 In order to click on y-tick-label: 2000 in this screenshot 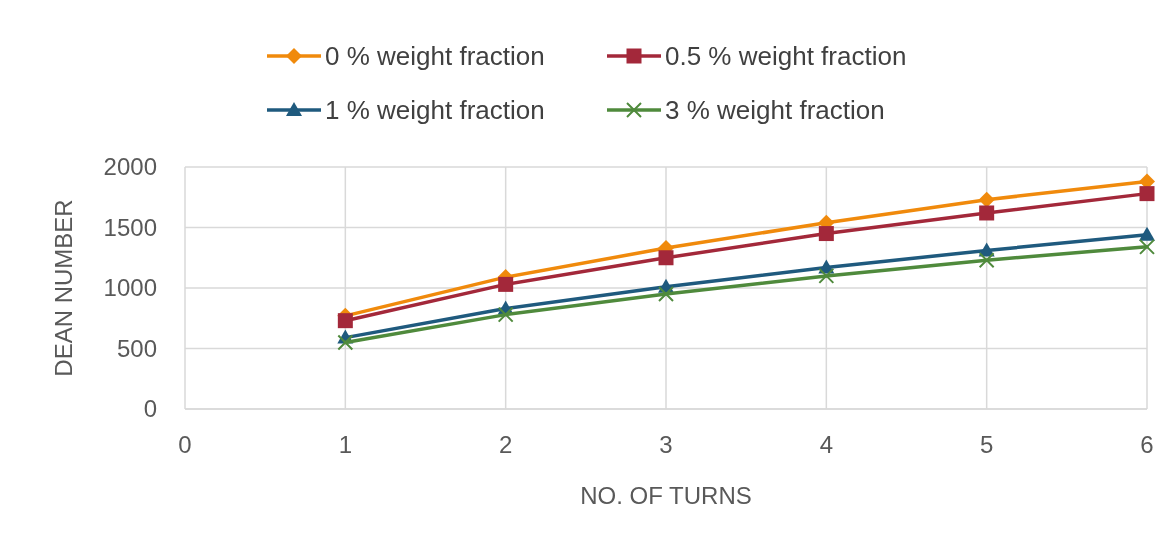, I will do `click(130, 166)`.